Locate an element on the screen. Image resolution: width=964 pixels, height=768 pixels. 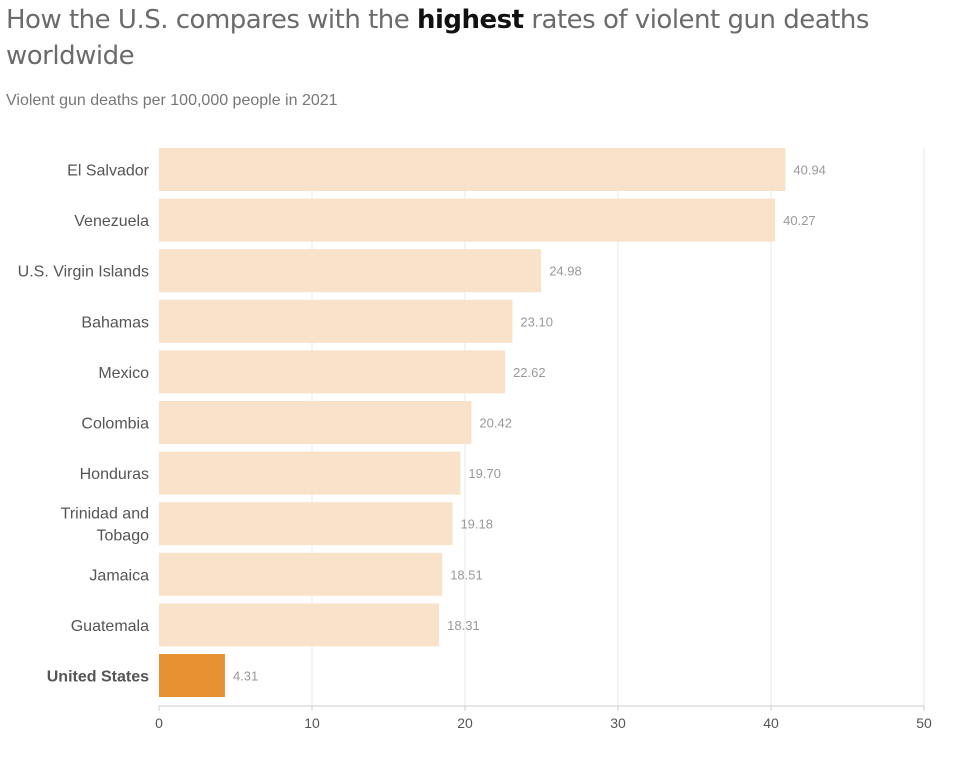
value-label: 18.31 is located at coordinates (463, 625).